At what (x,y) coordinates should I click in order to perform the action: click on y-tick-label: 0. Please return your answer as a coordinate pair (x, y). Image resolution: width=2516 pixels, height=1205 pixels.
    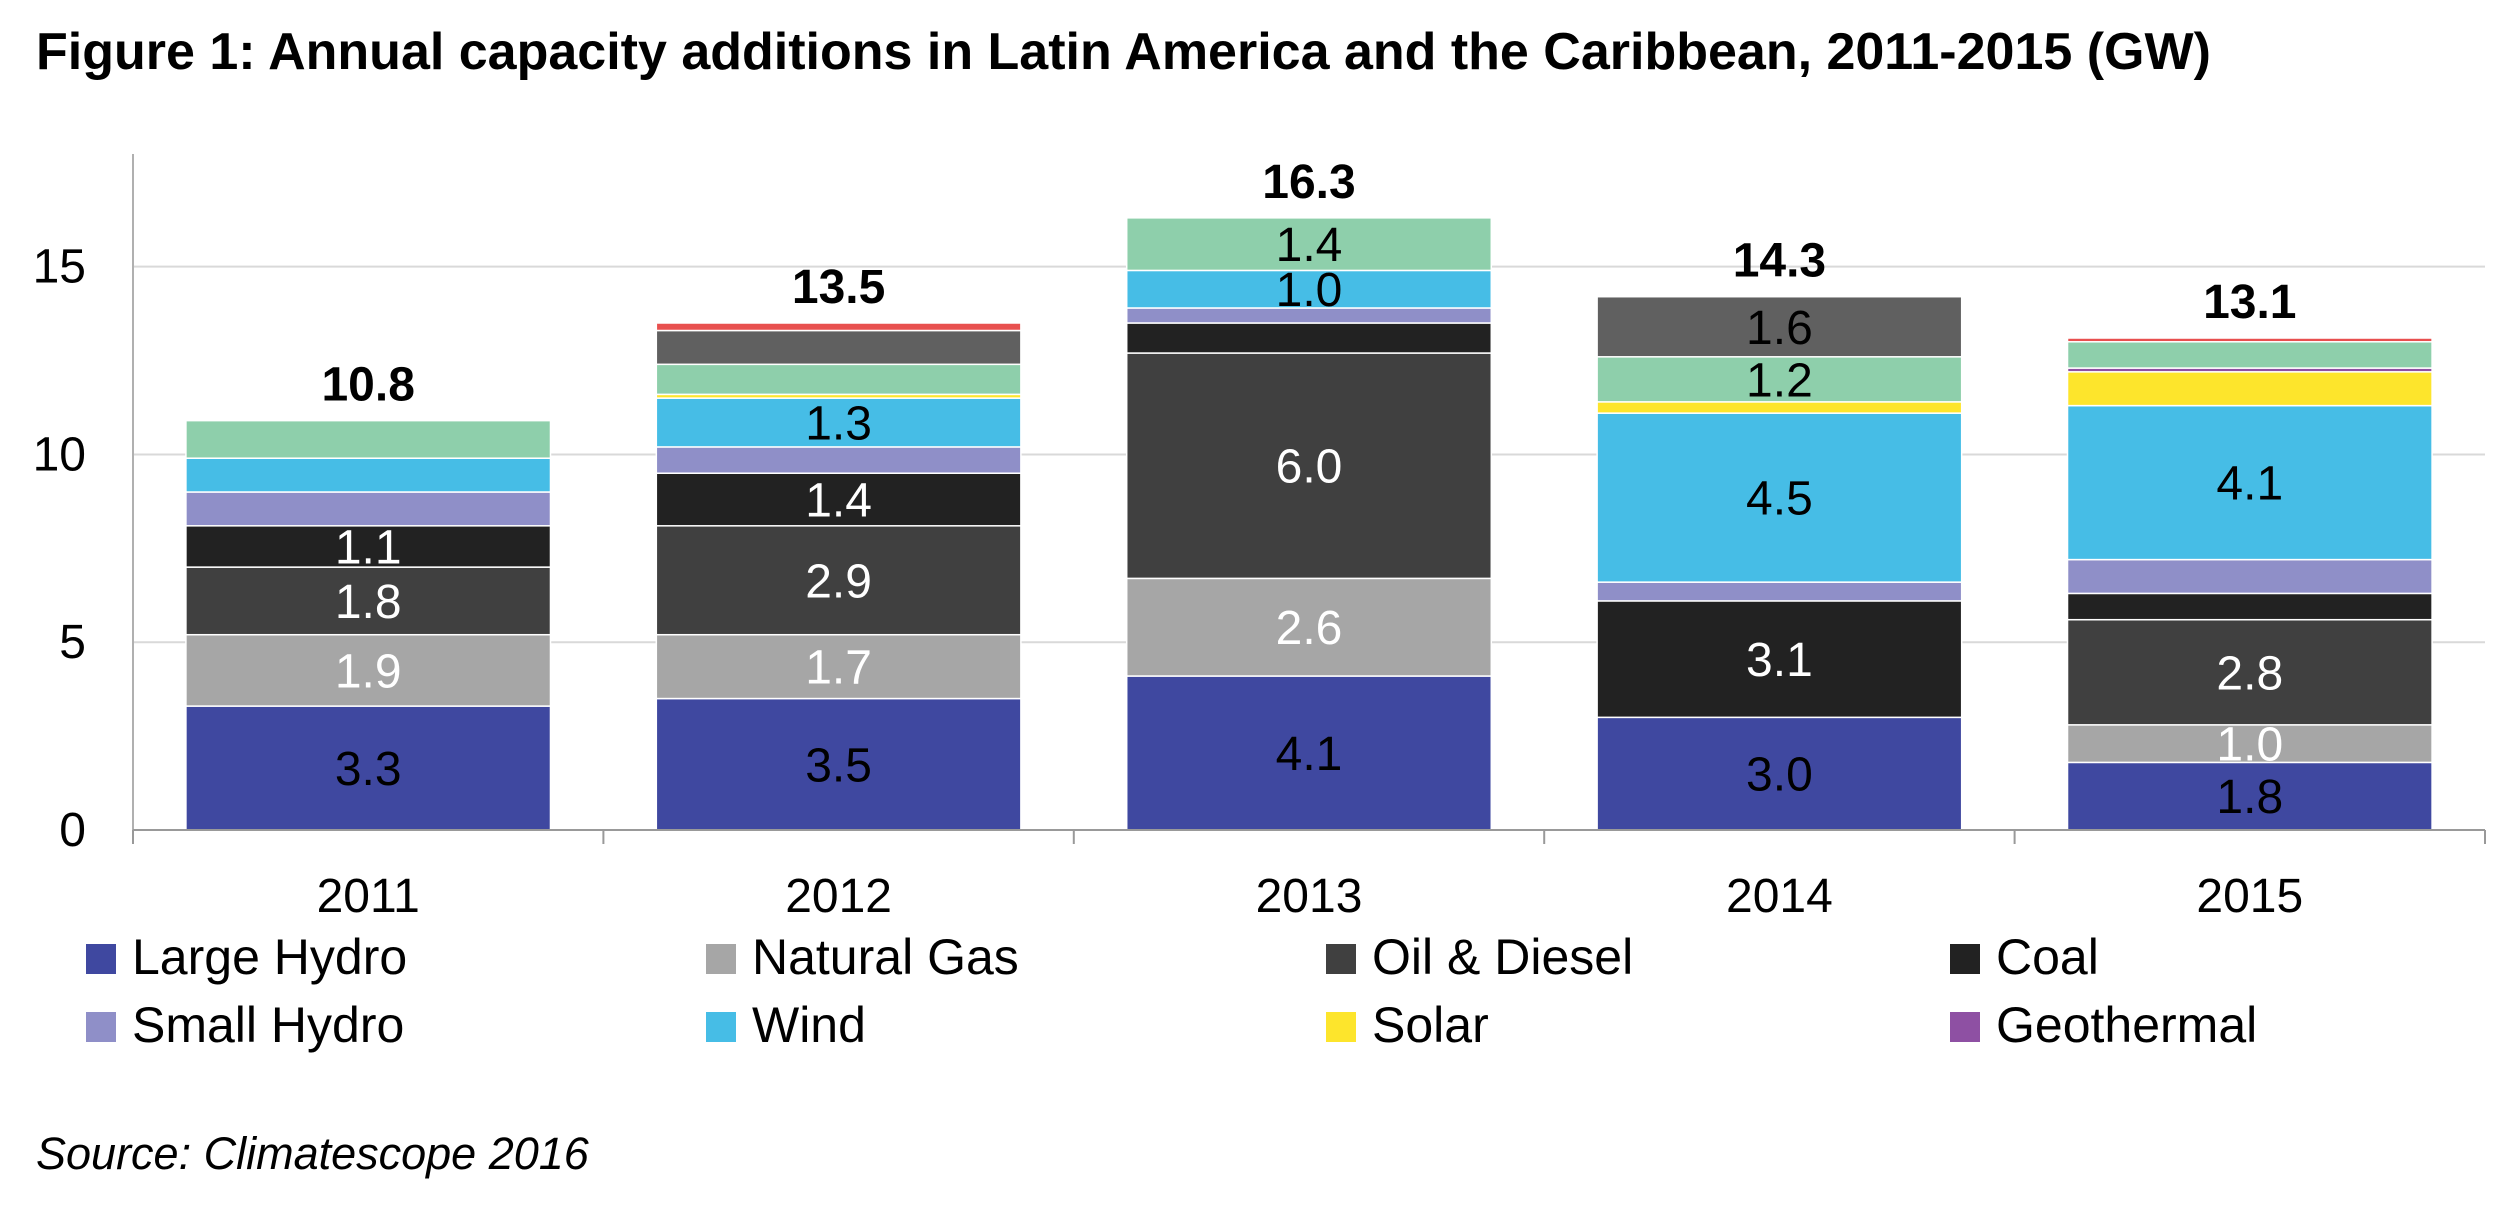
    Looking at the image, I should click on (72, 830).